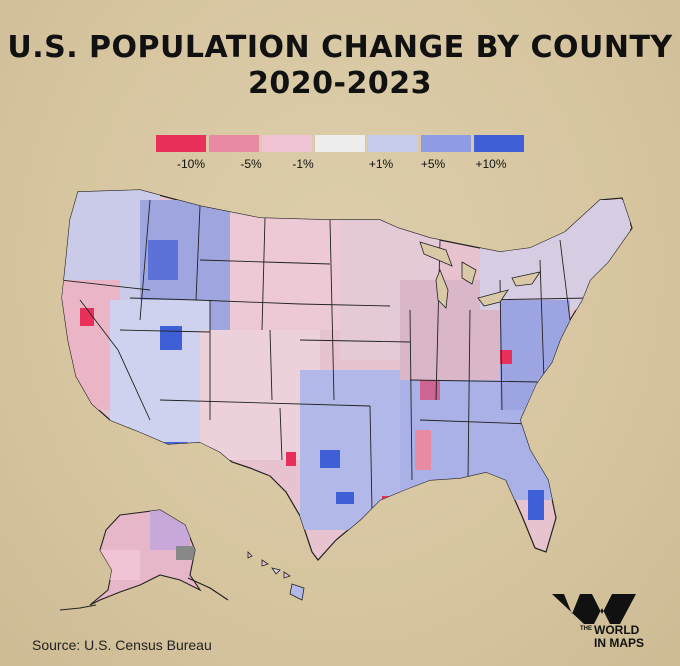 The image size is (680, 666). Describe the element at coordinates (287, 143) in the screenshot. I see `legend-swatch-neg1` at that location.